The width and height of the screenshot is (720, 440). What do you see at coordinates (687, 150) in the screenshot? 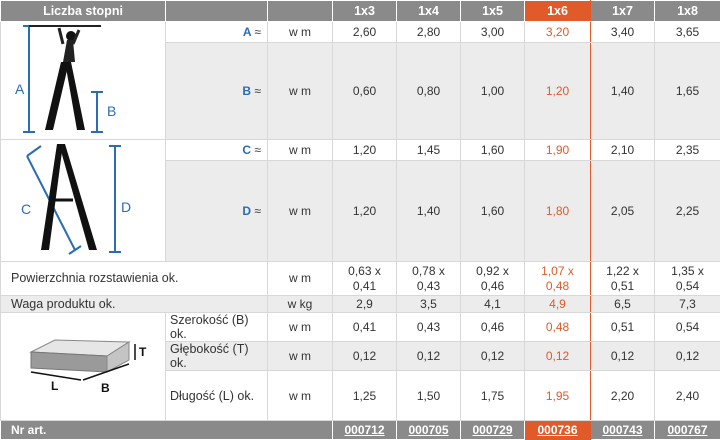
I see `cell: 2,35` at bounding box center [687, 150].